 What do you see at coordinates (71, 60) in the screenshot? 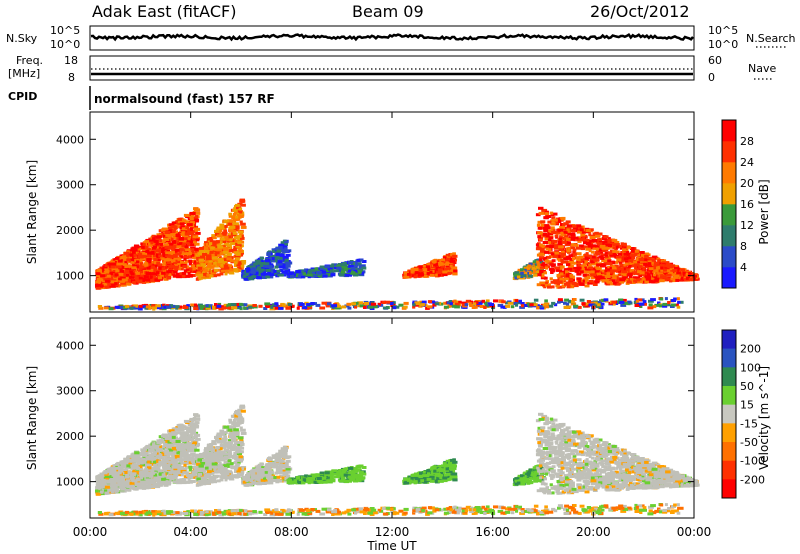
I see `freq-tick-top: 18` at bounding box center [71, 60].